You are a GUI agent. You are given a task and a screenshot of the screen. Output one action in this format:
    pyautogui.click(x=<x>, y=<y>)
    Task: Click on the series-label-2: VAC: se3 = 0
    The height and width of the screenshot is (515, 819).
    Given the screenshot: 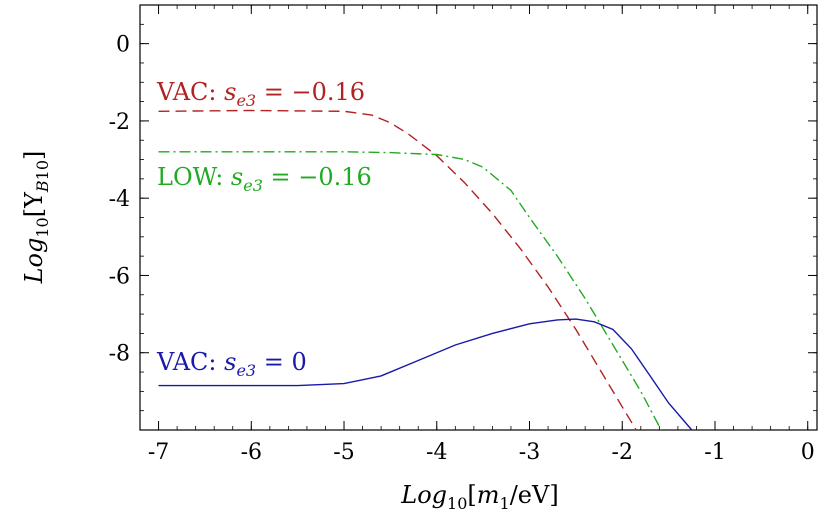 What is the action you would take?
    pyautogui.click(x=231, y=364)
    